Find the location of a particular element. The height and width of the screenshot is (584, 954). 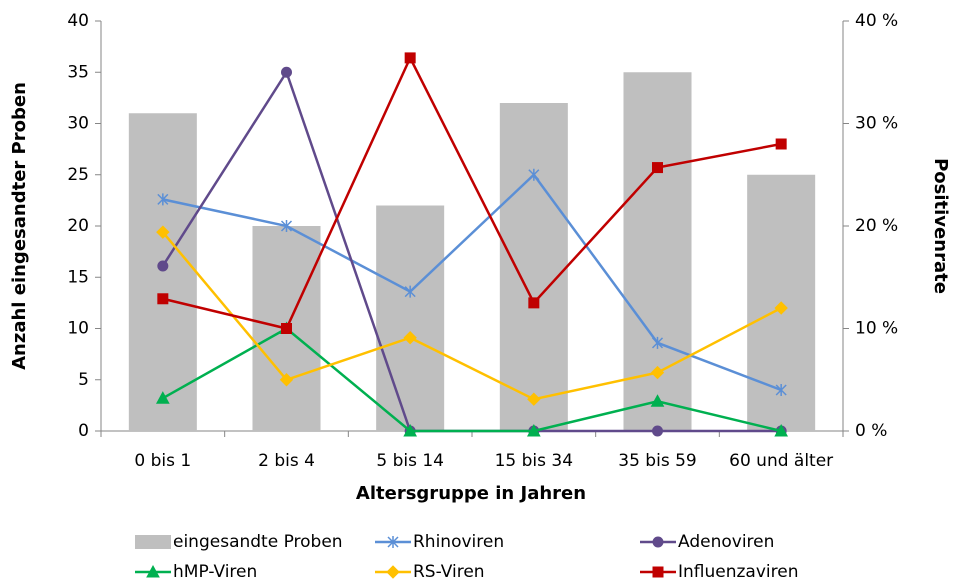

legend-label: Adenoviren is located at coordinates (726, 542).